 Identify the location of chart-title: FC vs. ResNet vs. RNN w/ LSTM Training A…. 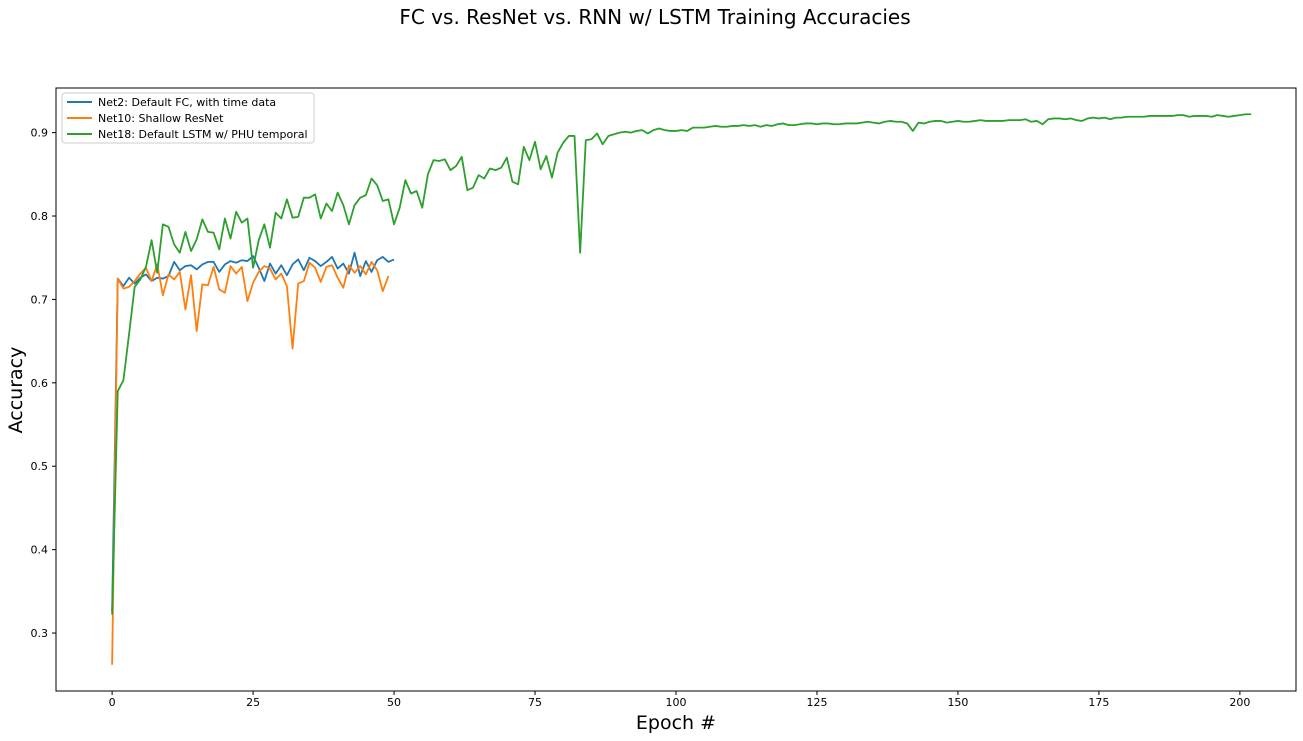
(654, 17).